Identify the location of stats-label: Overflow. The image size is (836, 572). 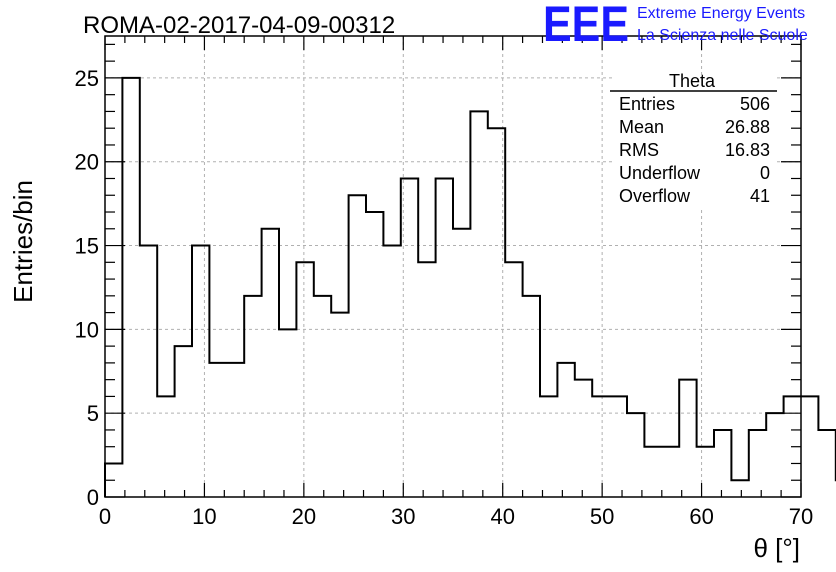
(655, 196).